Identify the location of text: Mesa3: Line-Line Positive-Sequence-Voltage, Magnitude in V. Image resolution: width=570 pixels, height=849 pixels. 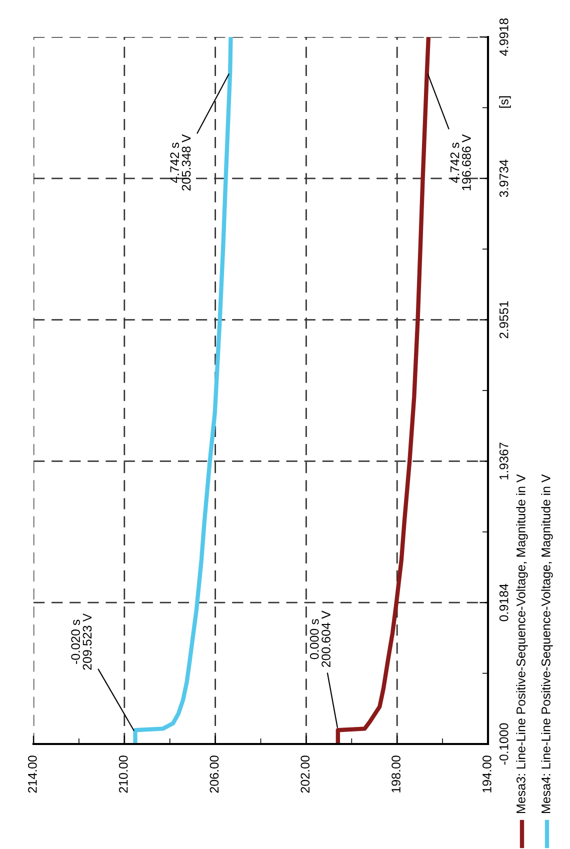
(522, 643).